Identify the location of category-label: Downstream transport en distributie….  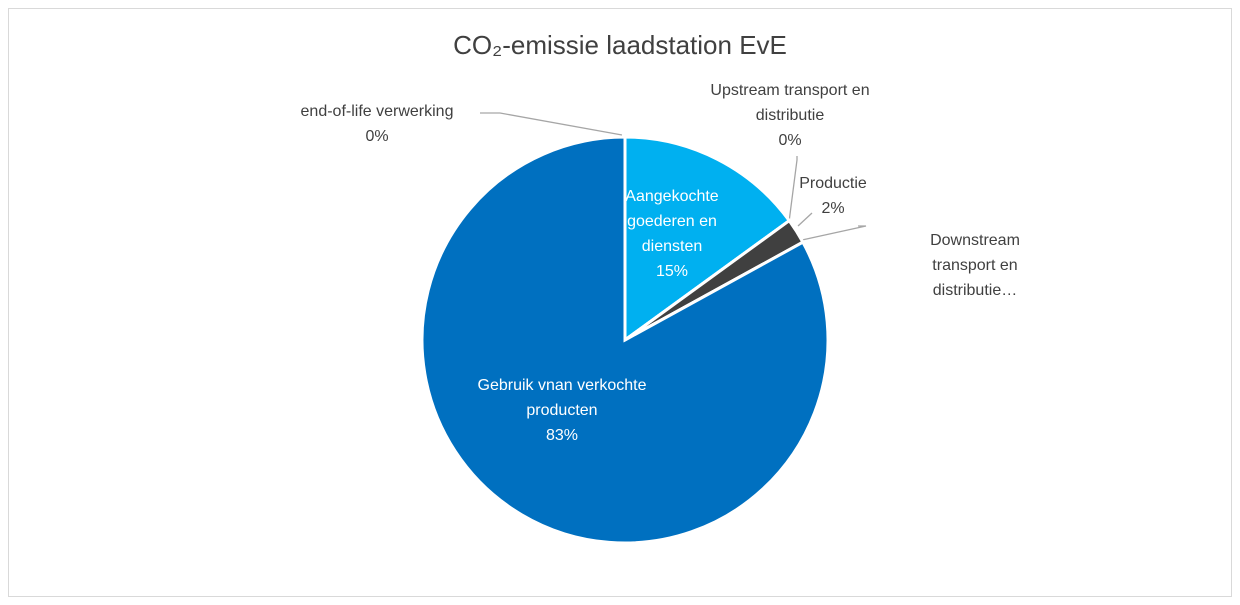
(975, 265).